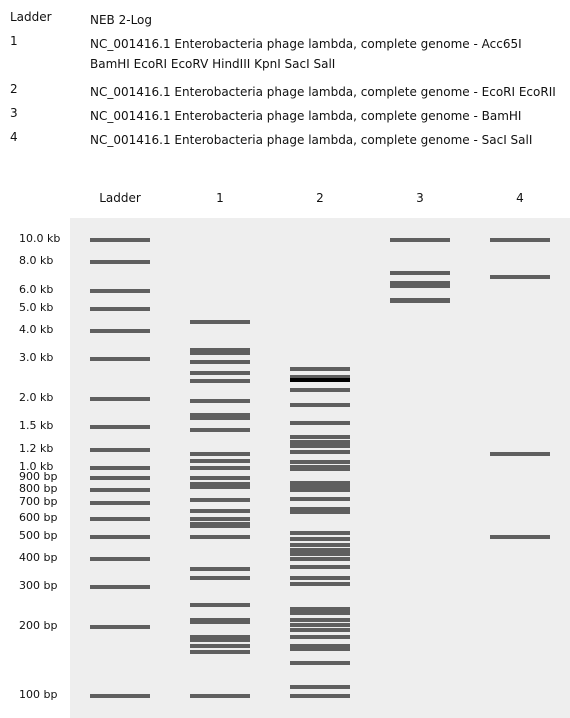  What do you see at coordinates (420, 198) in the screenshot?
I see `lane-header: 3` at bounding box center [420, 198].